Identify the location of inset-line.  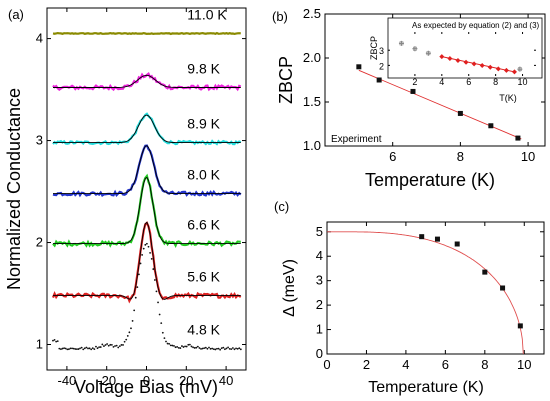
(478, 64).